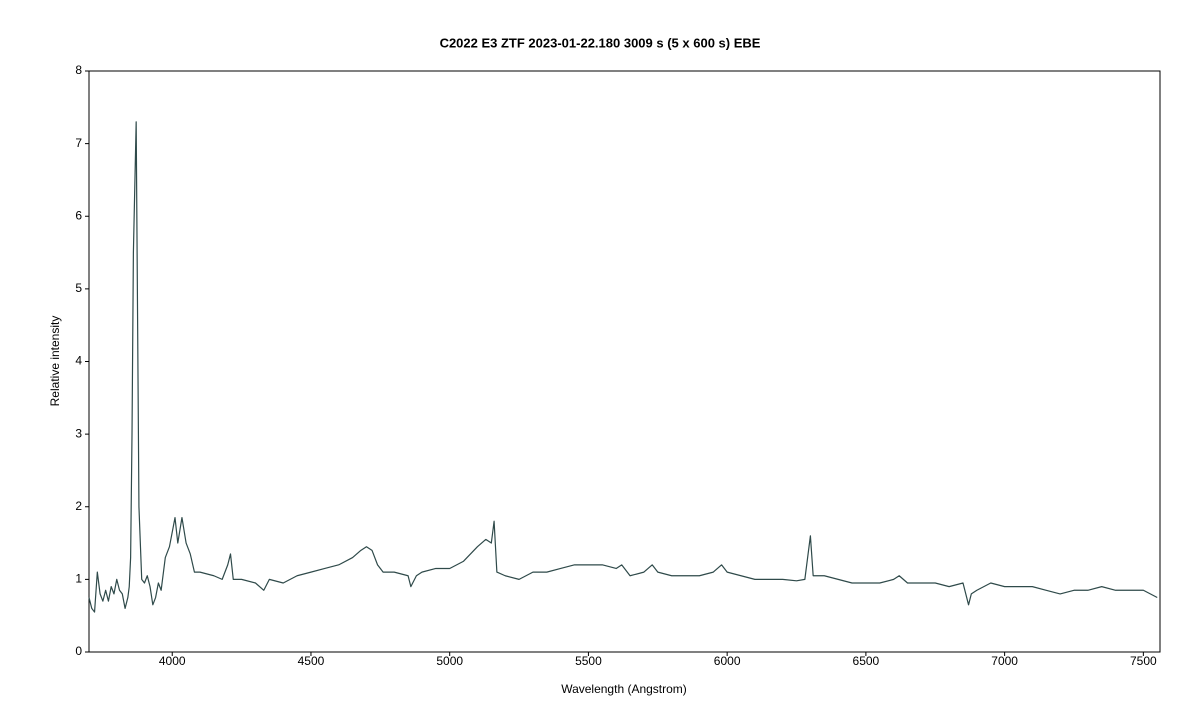 This screenshot has width=1200, height=728. Describe the element at coordinates (78, 361) in the screenshot. I see `y-tick-label: 4` at that location.